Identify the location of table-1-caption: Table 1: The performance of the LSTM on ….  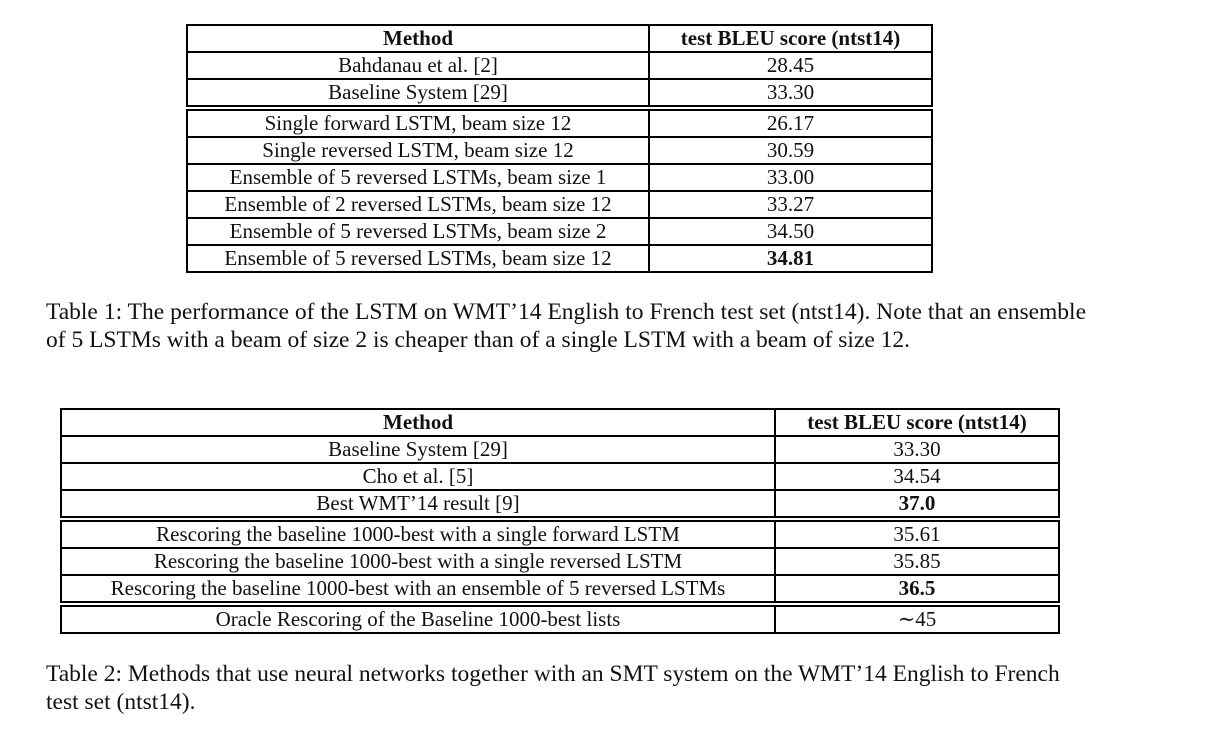
(566, 326).